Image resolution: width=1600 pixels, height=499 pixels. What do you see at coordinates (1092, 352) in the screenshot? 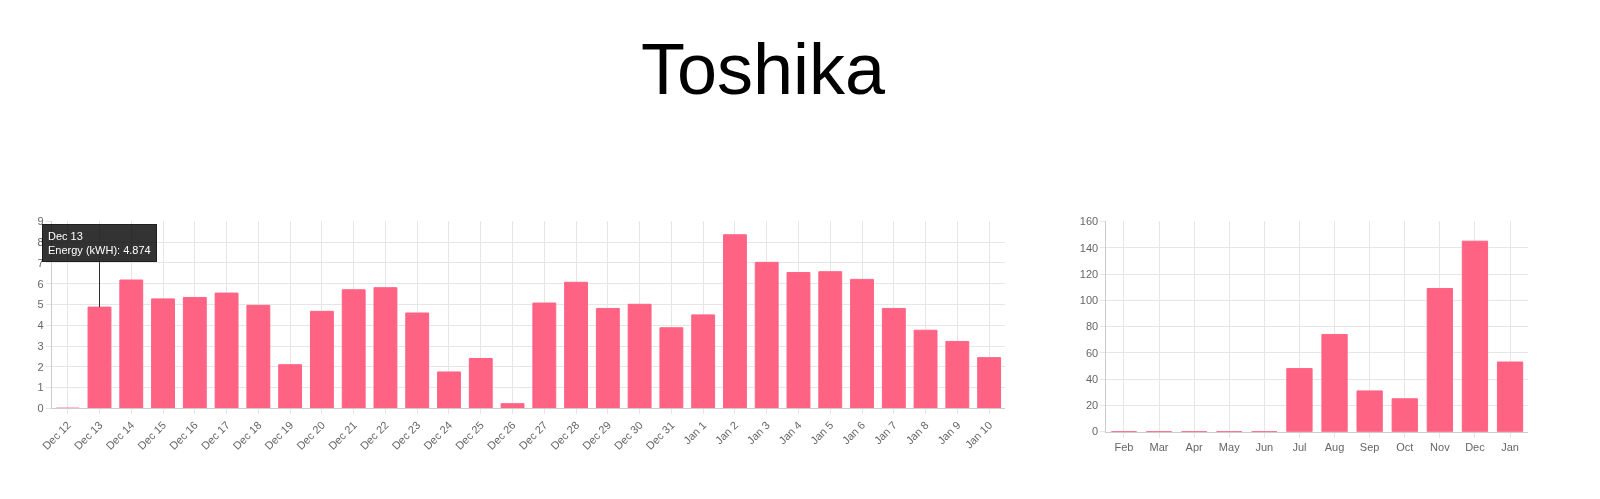
I see `y-tick-label: 60` at bounding box center [1092, 352].